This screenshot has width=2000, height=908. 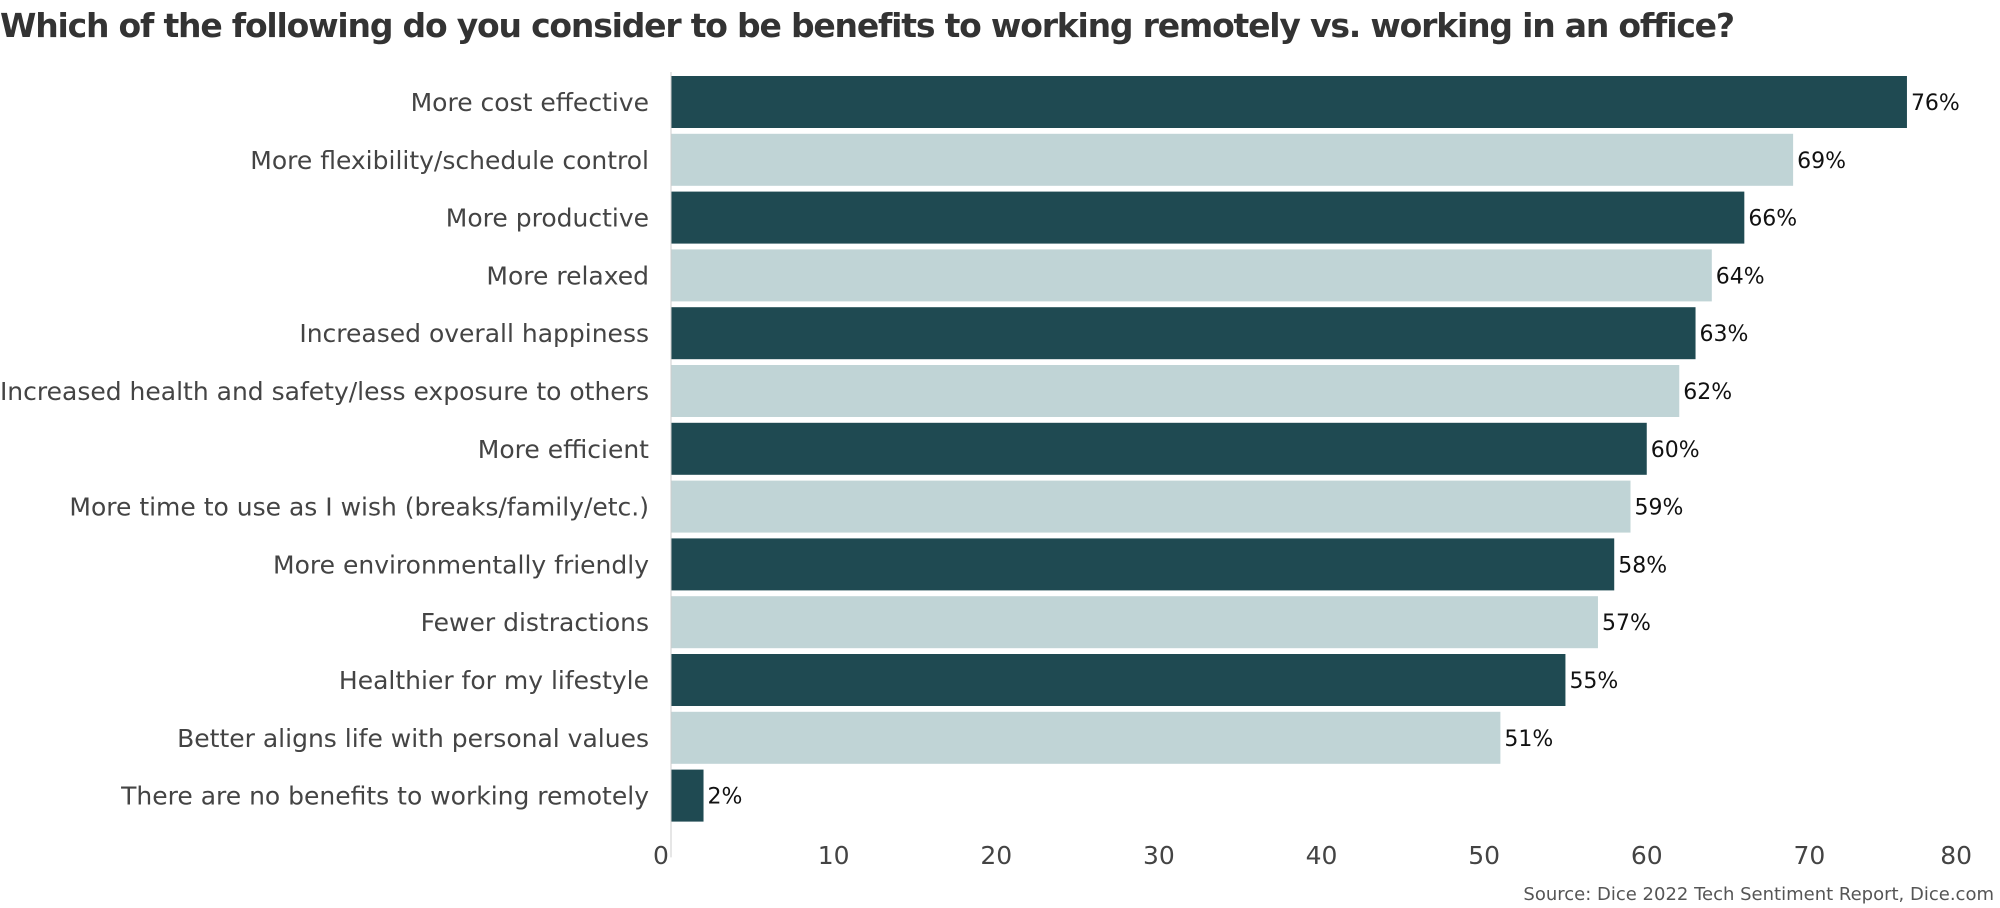 What do you see at coordinates (1159, 855) in the screenshot?
I see `x-tick-label: 30` at bounding box center [1159, 855].